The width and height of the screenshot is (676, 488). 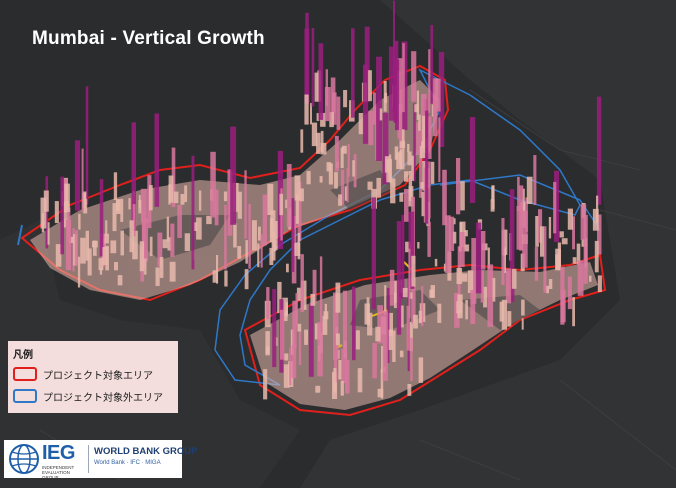 I want to click on logo-divider, so click(x=88, y=459).